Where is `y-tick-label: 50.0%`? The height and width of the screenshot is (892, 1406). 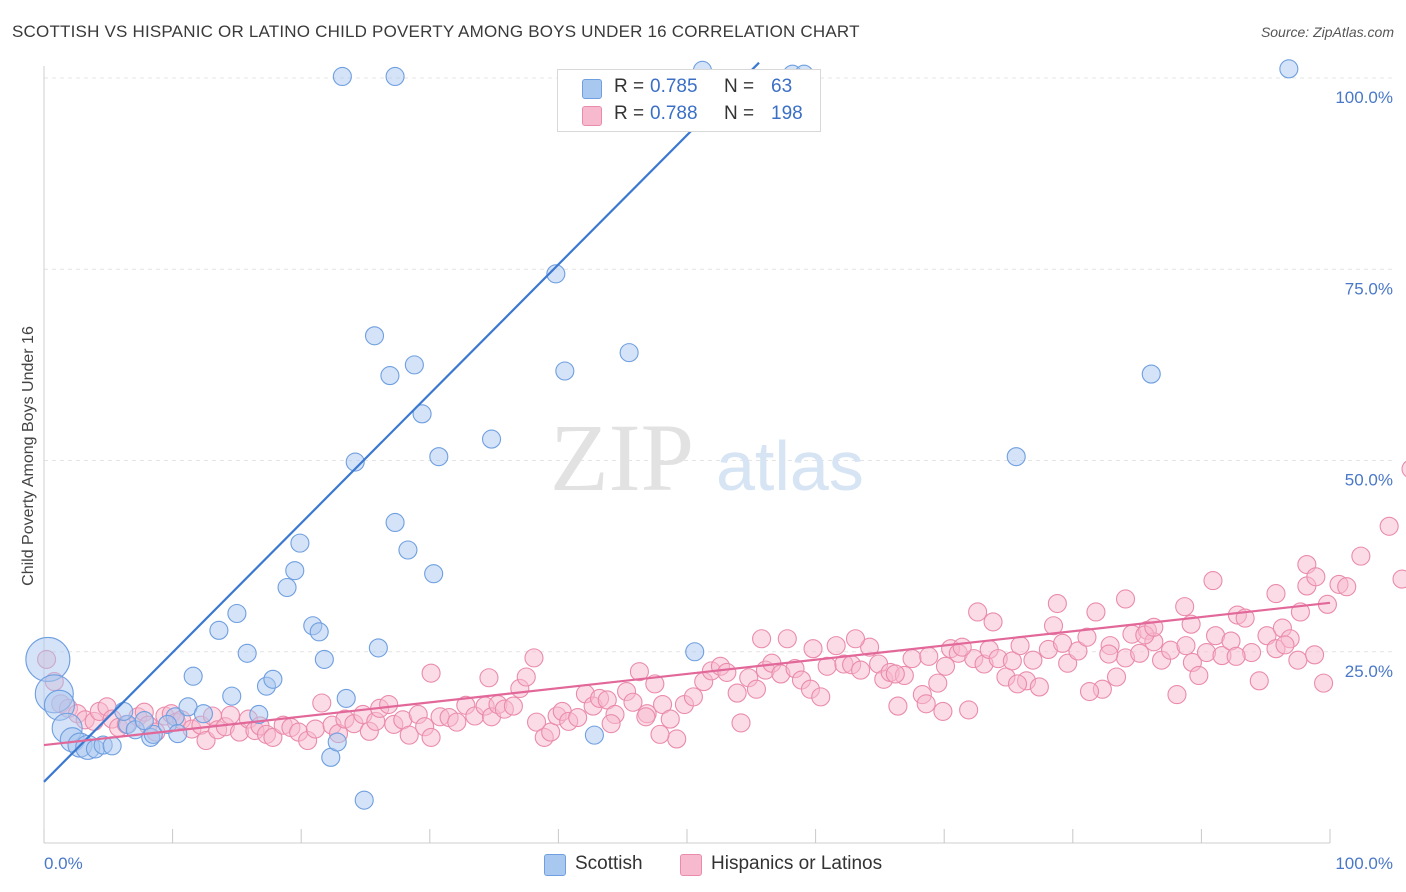 y-tick-label: 50.0% is located at coordinates (1369, 480).